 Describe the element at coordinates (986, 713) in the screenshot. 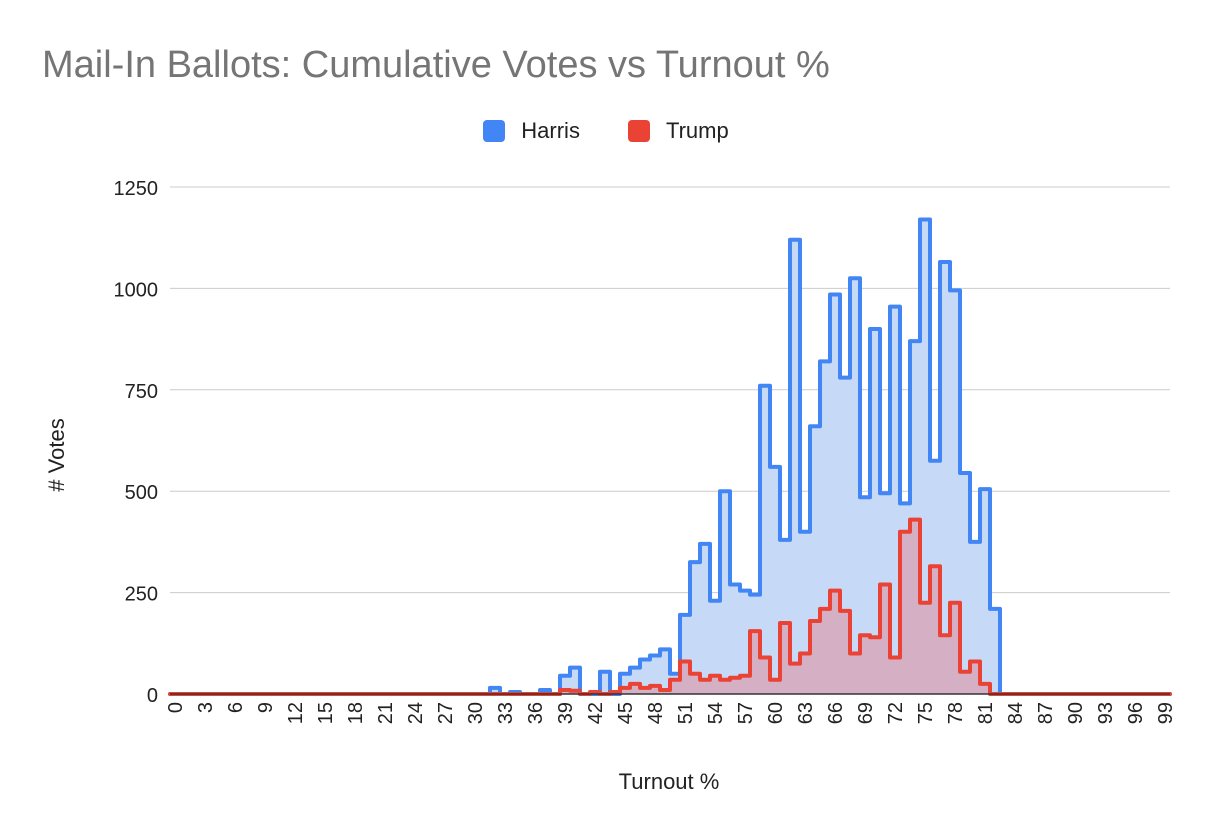

I see `x-tick-label: 81` at that location.